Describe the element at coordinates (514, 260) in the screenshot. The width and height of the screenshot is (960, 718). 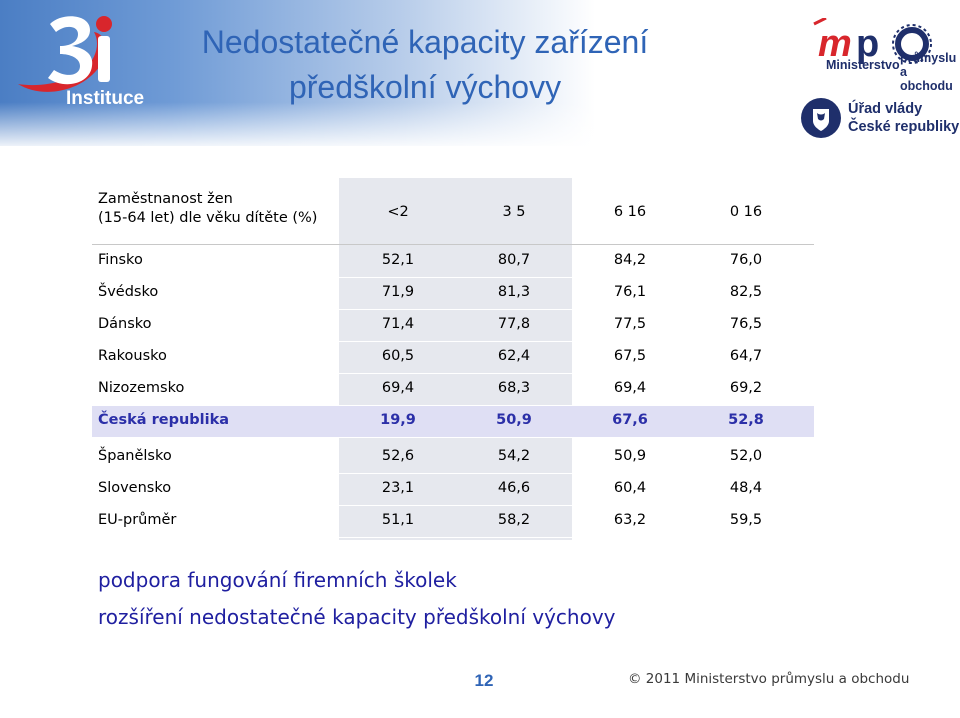
I see `table-cell: 80,7` at that location.